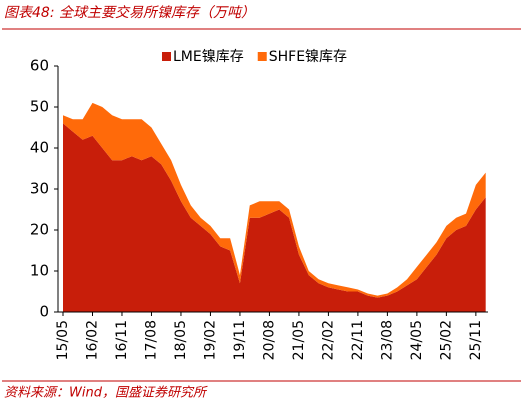 The height and width of the screenshot is (409, 525). I want to click on x-tick-label: 22/11, so click(358, 340).